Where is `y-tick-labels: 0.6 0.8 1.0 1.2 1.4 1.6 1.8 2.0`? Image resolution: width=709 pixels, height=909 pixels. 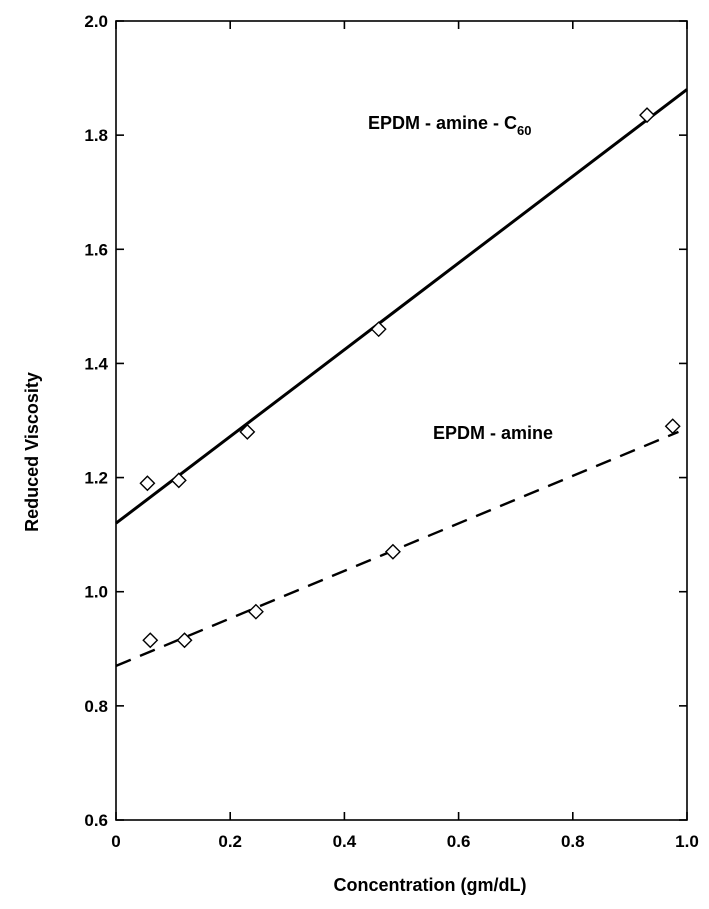
y-tick-labels: 0.6 0.8 1.0 1.2 1.4 1.6 1.8 2.0 is located at coordinates (96, 421).